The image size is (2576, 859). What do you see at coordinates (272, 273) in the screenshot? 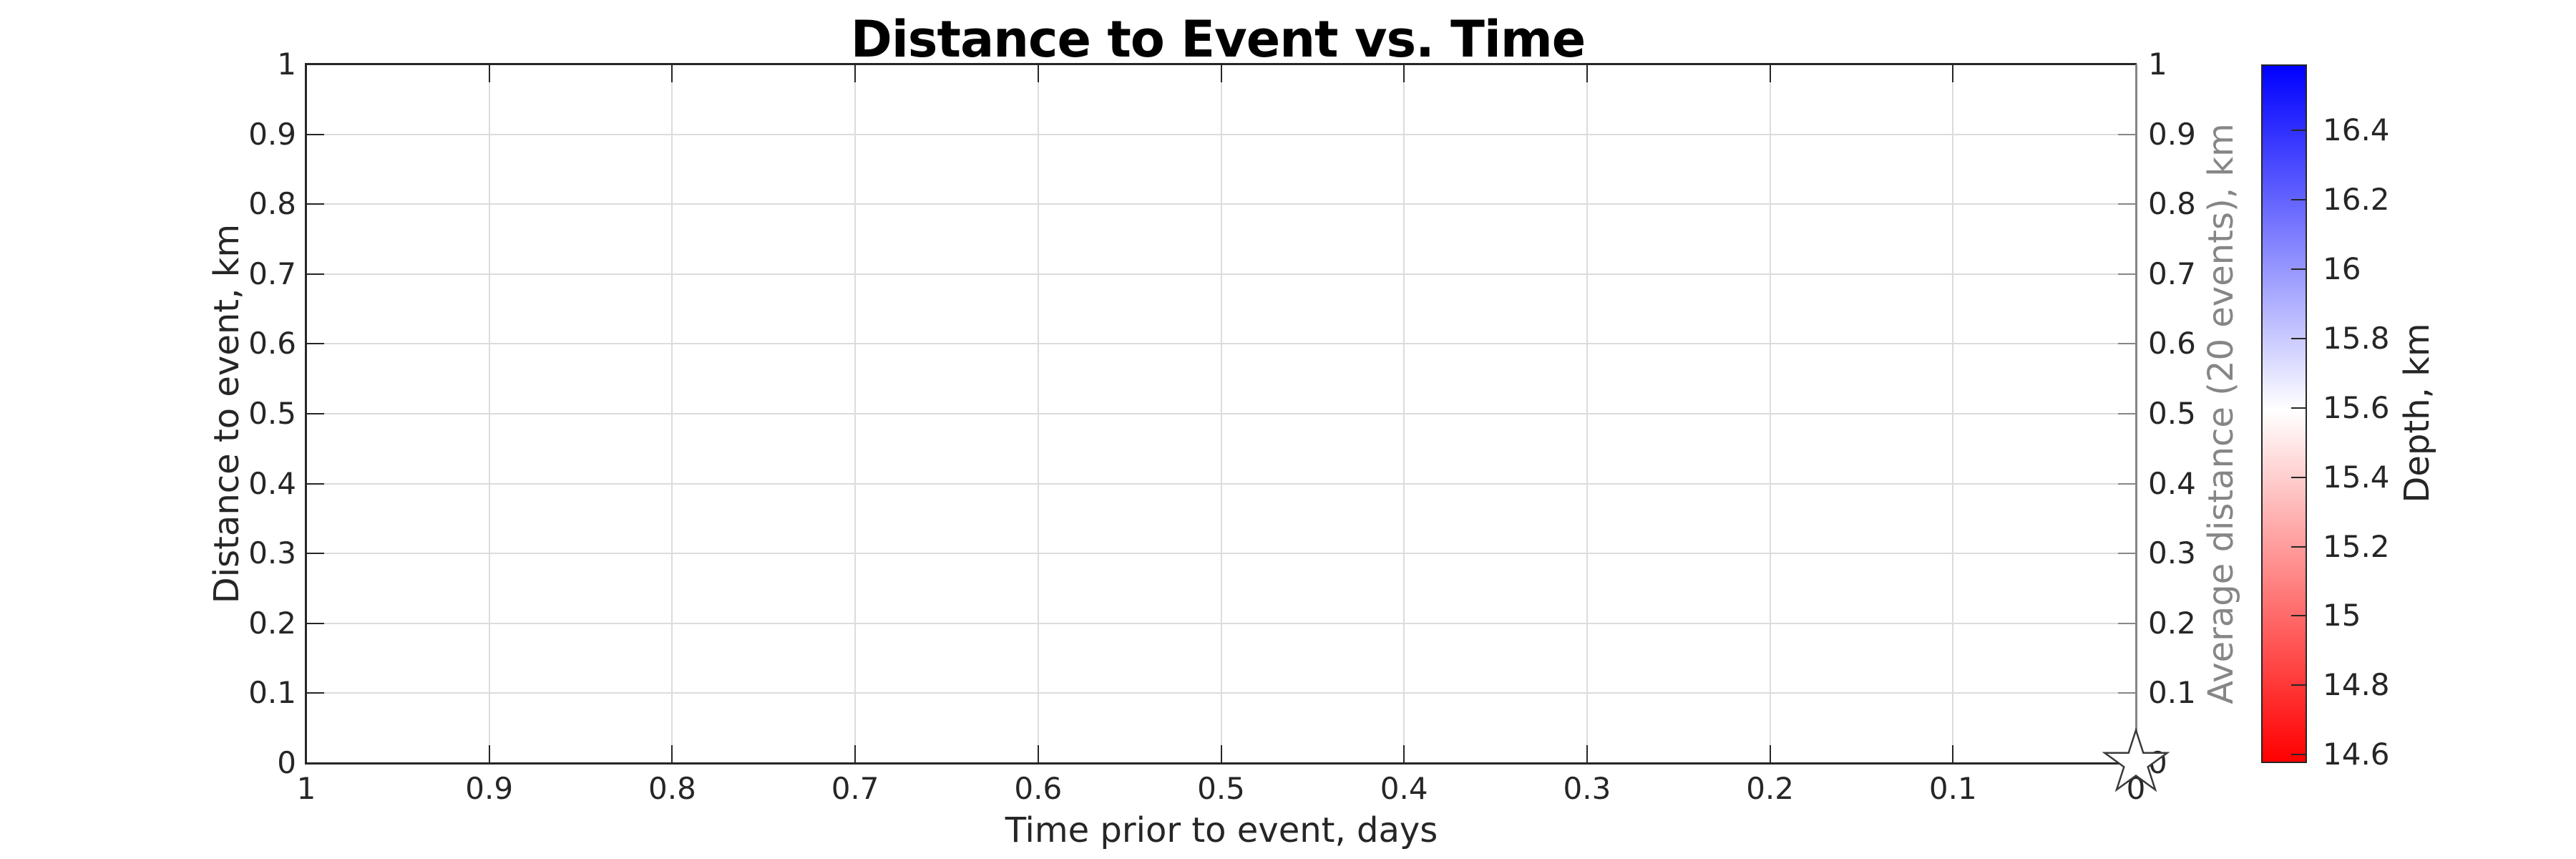
I see `y-left-tick-label: 0.7` at bounding box center [272, 273].